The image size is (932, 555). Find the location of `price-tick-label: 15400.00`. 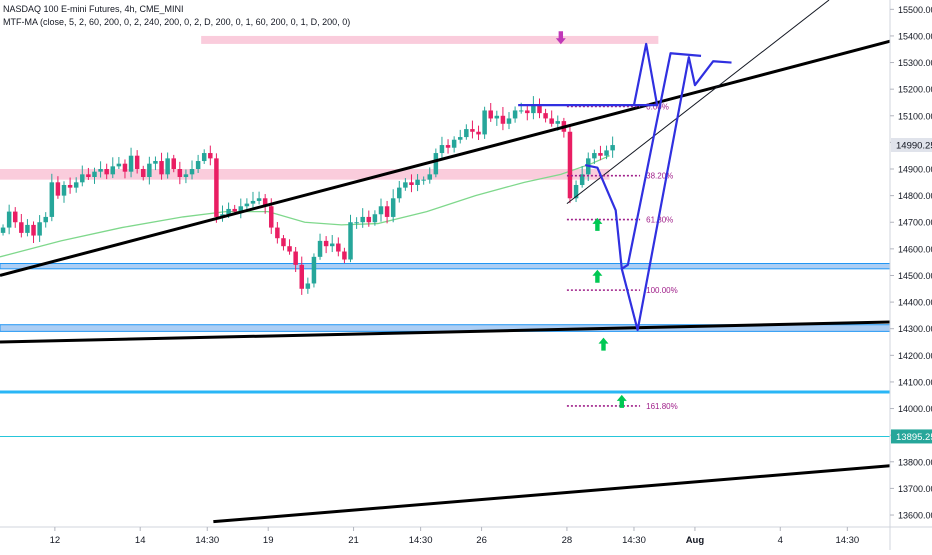

price-tick-label: 15400.00 is located at coordinates (915, 36).